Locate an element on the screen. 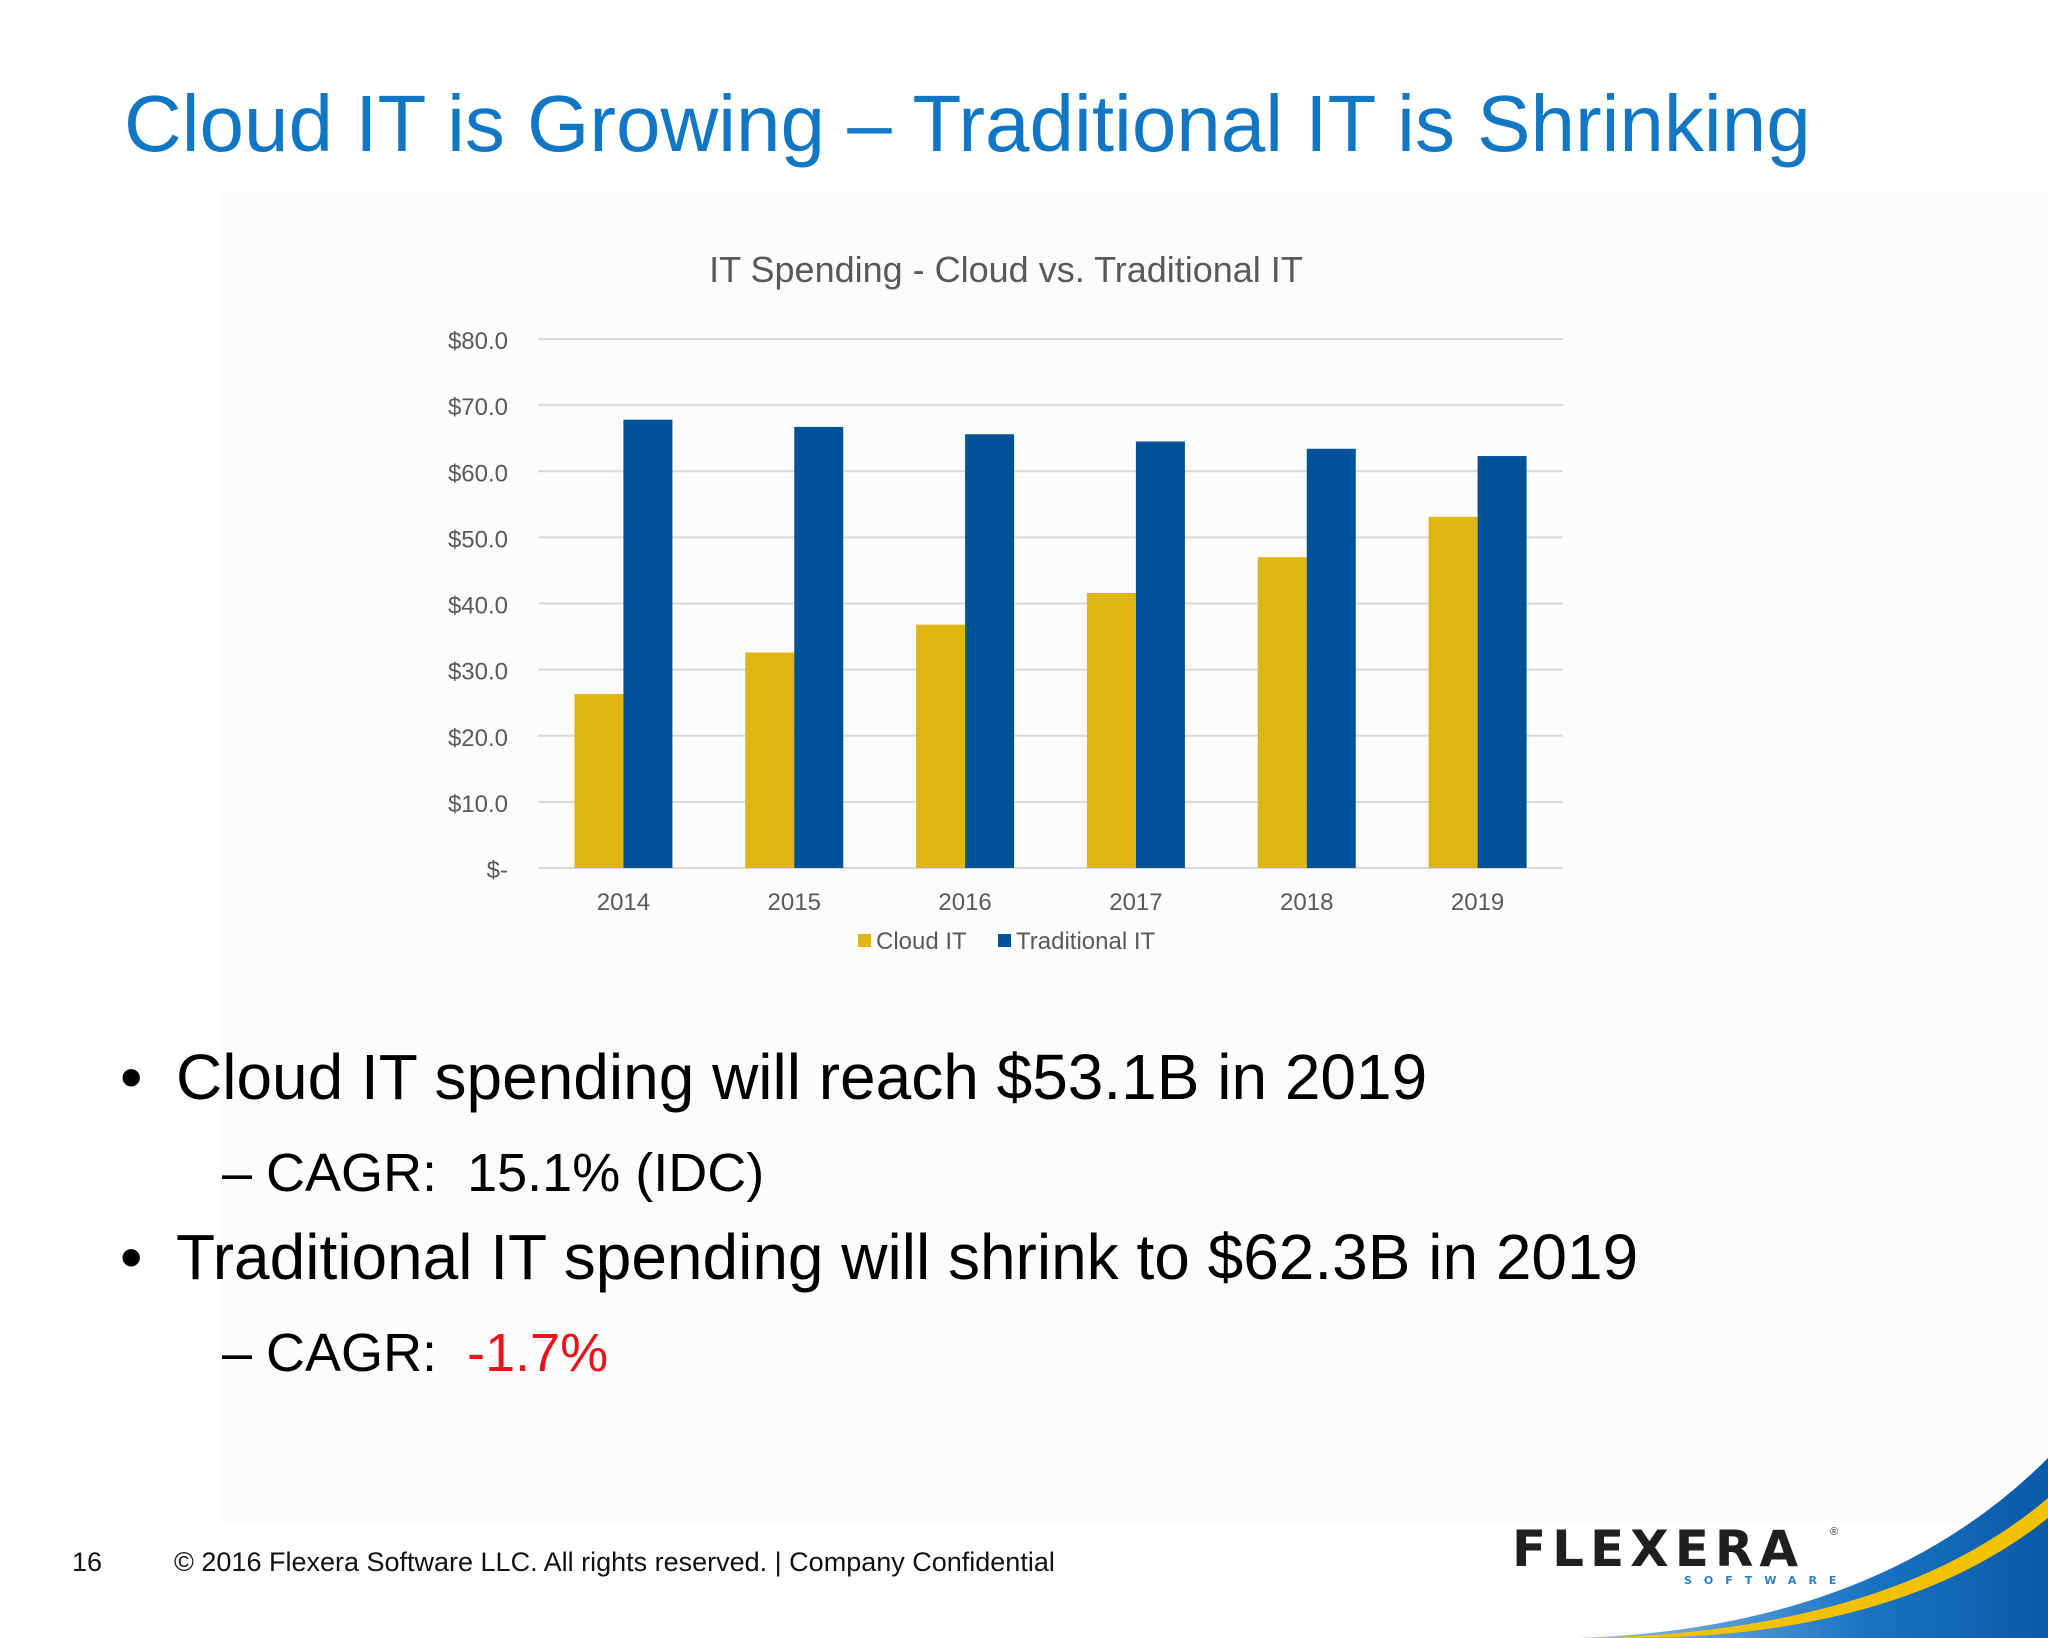 The height and width of the screenshot is (1638, 2048). legend: Cloud IT Traditional IT is located at coordinates (1007, 941).